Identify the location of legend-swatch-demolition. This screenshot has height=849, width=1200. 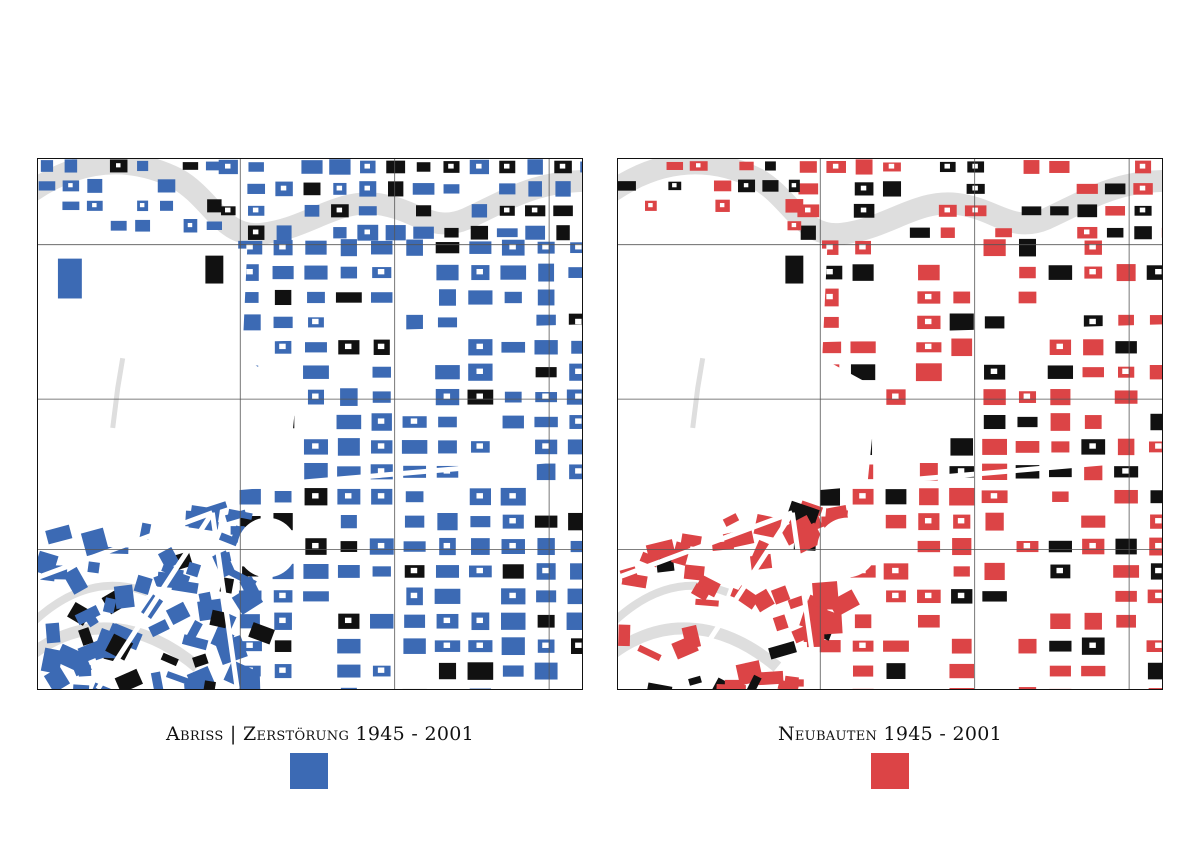
(309, 771).